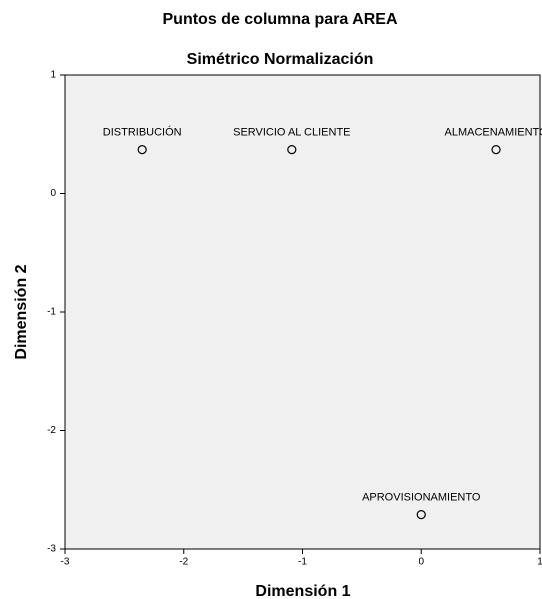  I want to click on chart-title: Puntos de columna para AREA, so click(280, 19).